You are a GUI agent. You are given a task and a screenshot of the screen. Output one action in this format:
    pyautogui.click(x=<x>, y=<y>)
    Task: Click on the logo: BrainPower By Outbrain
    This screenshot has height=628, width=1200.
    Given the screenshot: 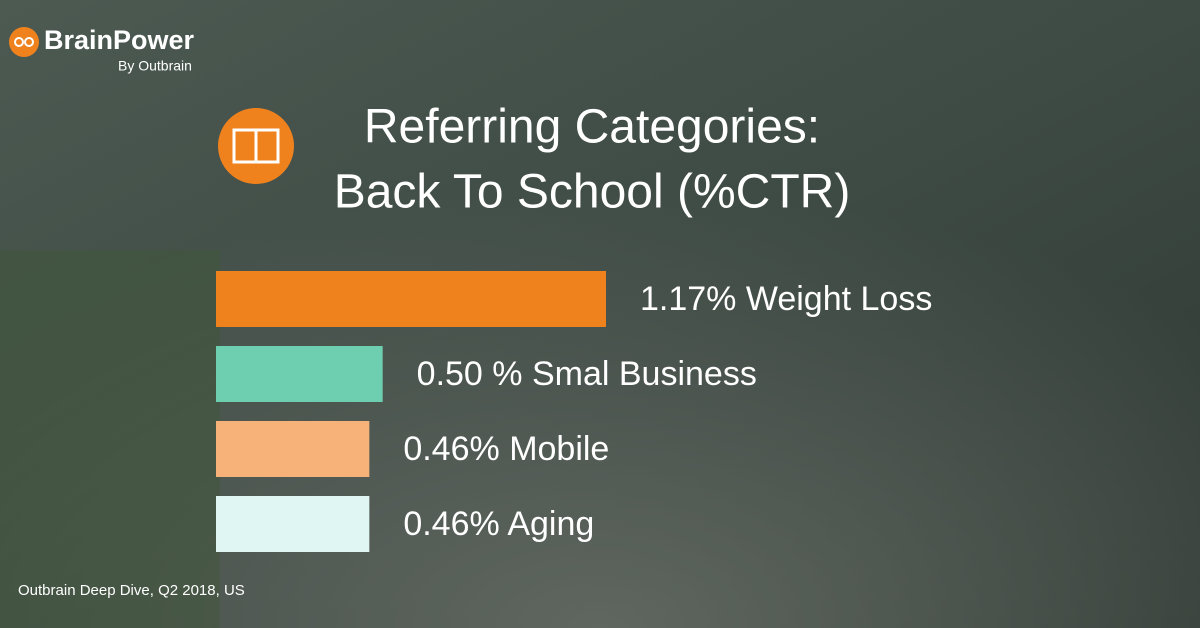 What is the action you would take?
    pyautogui.click(x=102, y=49)
    